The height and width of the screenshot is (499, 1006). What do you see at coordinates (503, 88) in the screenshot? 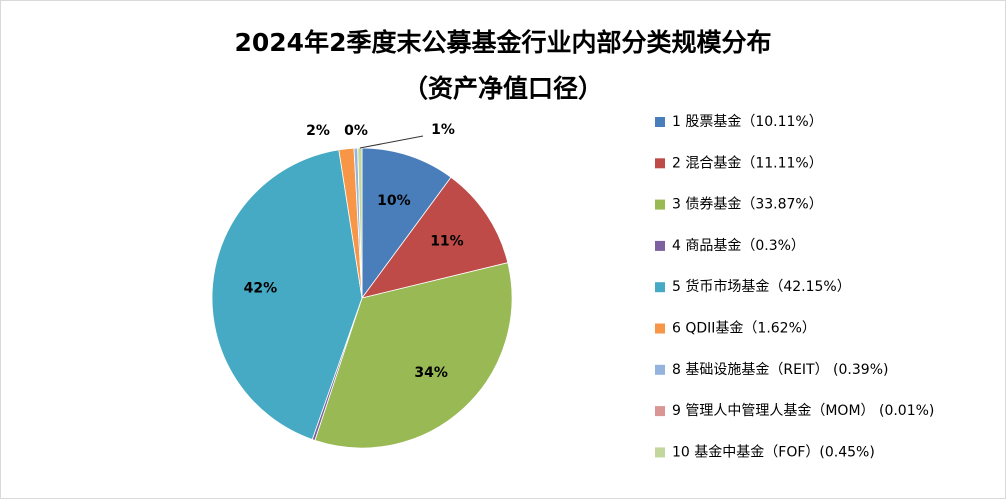
I see `chart-subtitle: （资产净值口径）` at bounding box center [503, 88].